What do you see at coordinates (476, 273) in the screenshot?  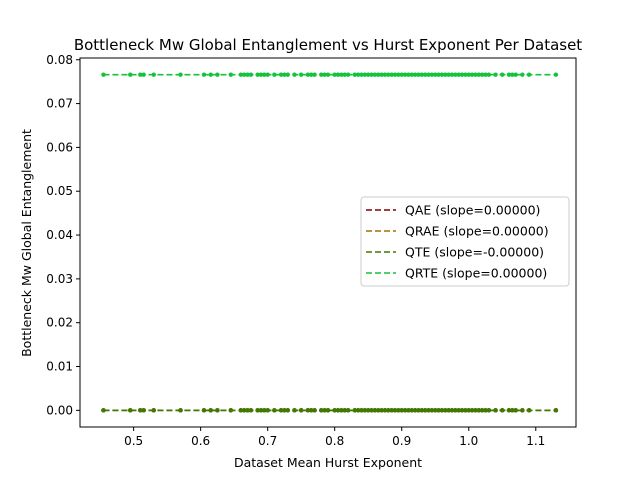 I see `legend-label: QRTE (slope=0.00000)` at bounding box center [476, 273].